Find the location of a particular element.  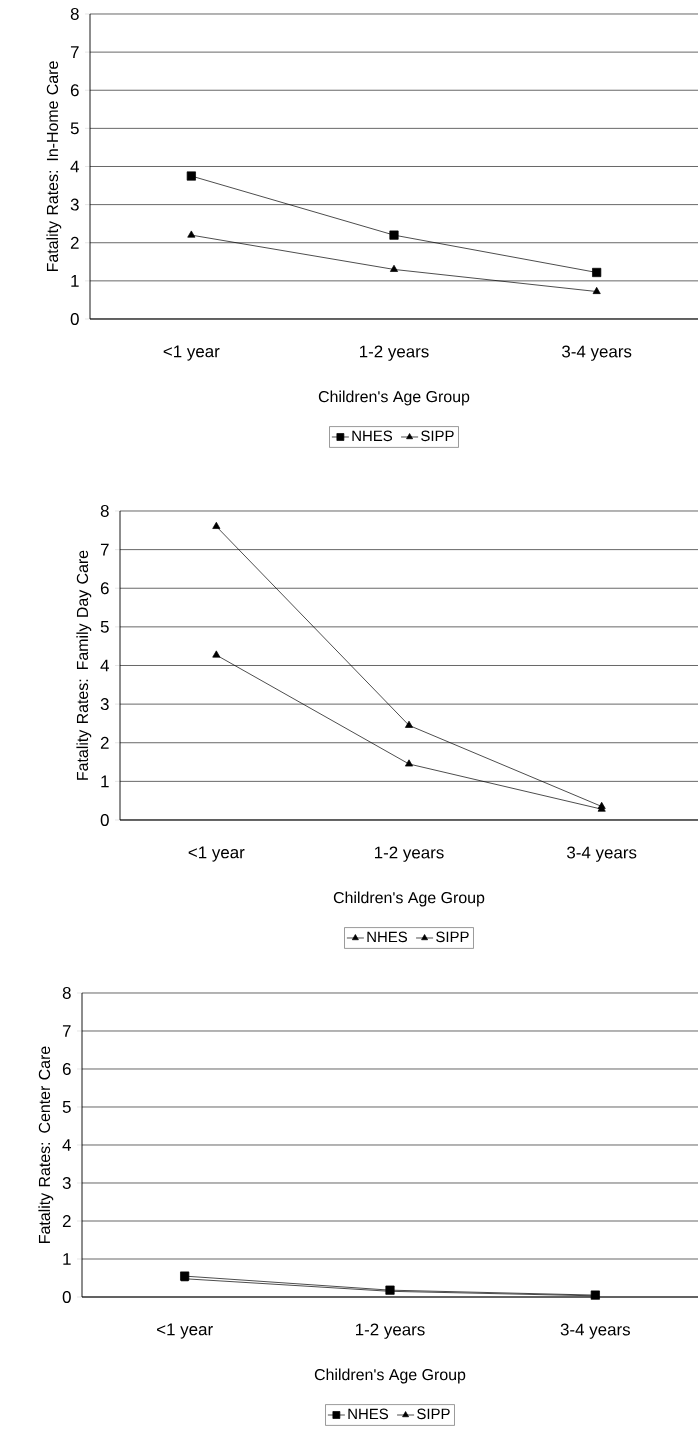

y-axis-title: Fatality Rates: In-Home Care is located at coordinates (54, 166).